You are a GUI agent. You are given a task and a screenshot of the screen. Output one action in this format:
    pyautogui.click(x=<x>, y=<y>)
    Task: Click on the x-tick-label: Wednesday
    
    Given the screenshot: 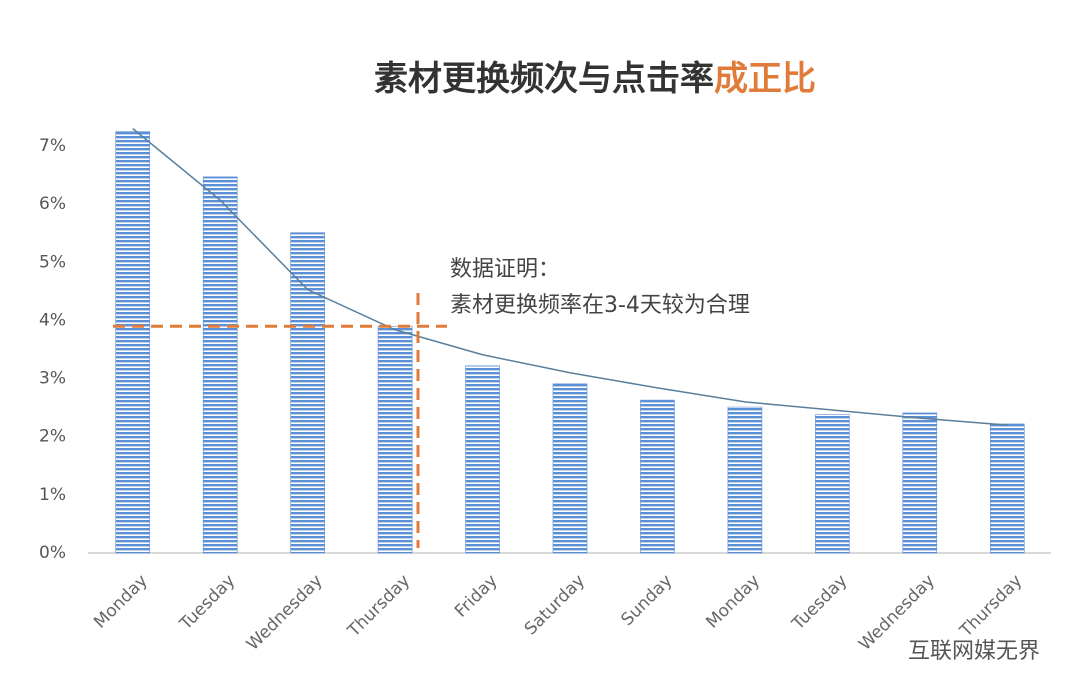 What is the action you would take?
    pyautogui.click(x=285, y=613)
    